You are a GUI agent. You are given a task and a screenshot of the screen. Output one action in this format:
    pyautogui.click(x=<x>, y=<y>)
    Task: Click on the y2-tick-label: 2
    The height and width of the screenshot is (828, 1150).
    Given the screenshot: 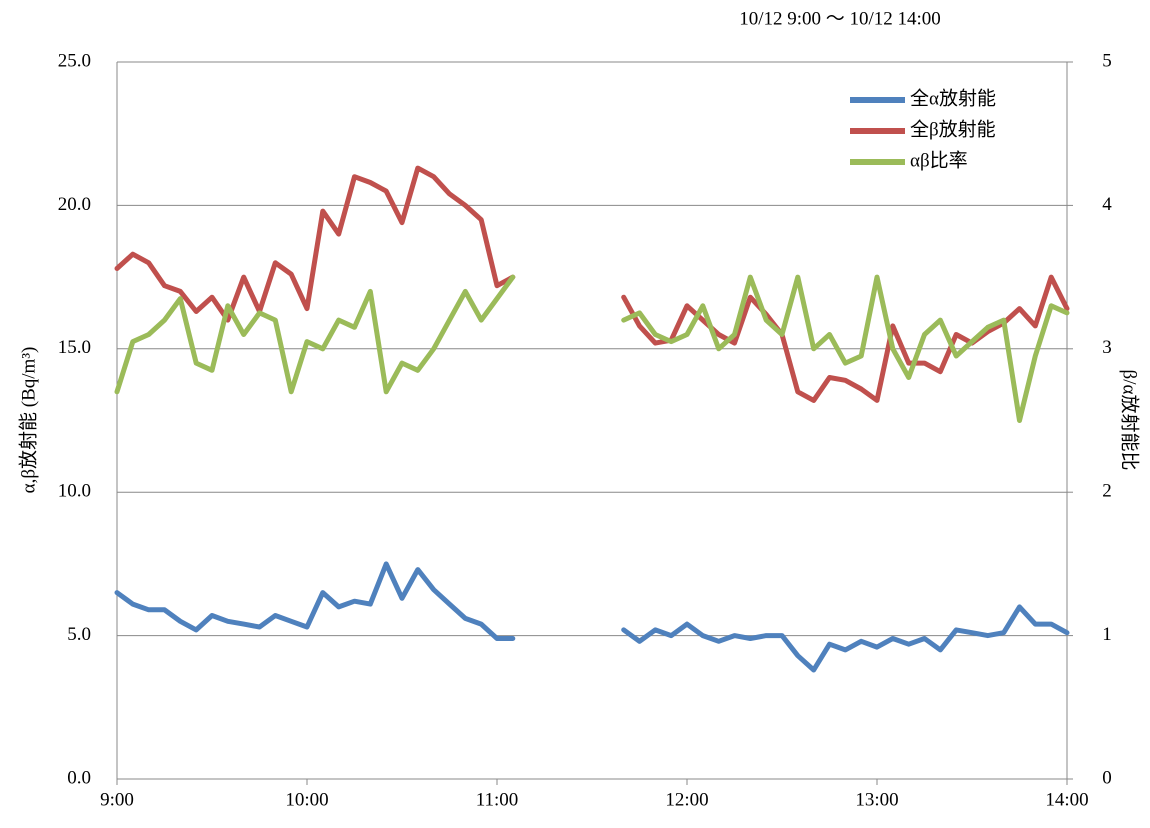 What is the action you would take?
    pyautogui.click(x=1107, y=491)
    